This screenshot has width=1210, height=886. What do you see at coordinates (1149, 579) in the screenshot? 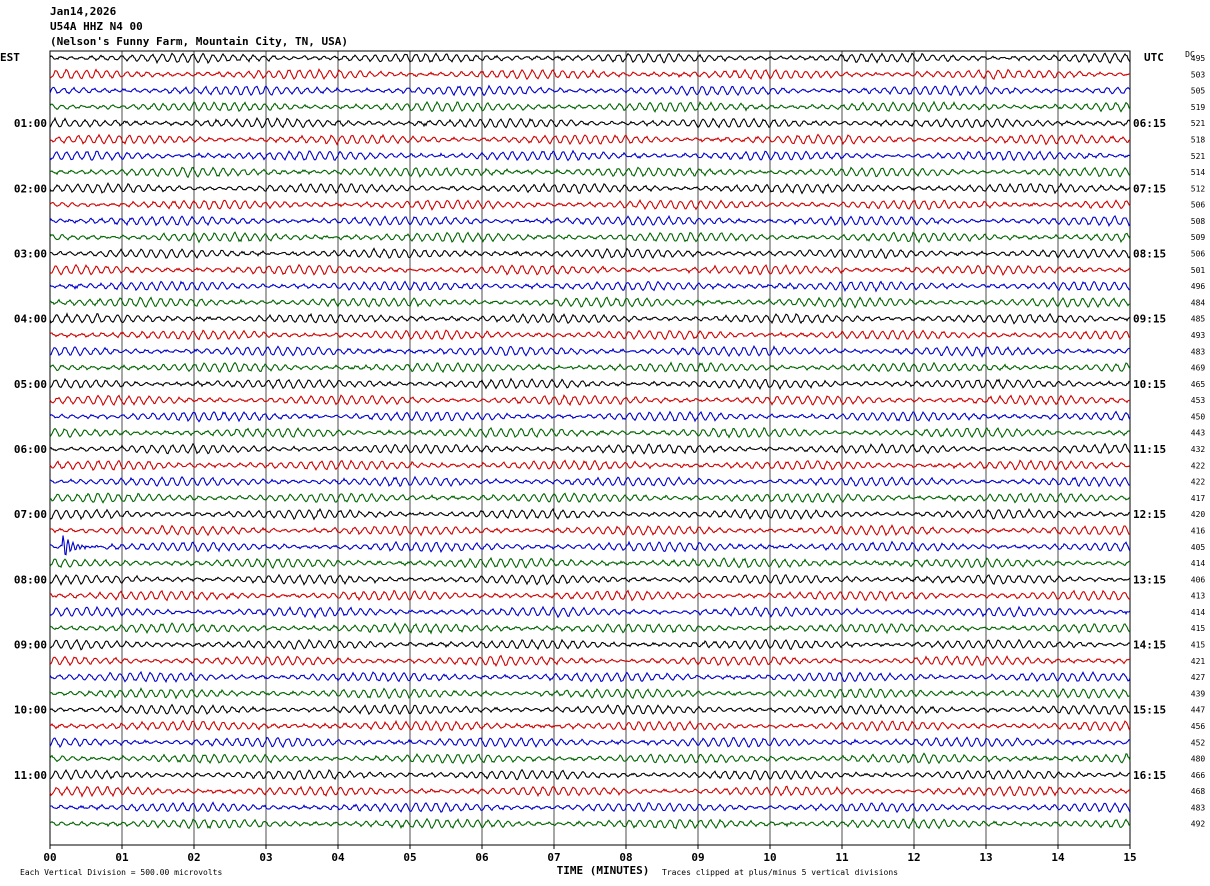
I see `right-time-label: 13:15` at bounding box center [1149, 579].